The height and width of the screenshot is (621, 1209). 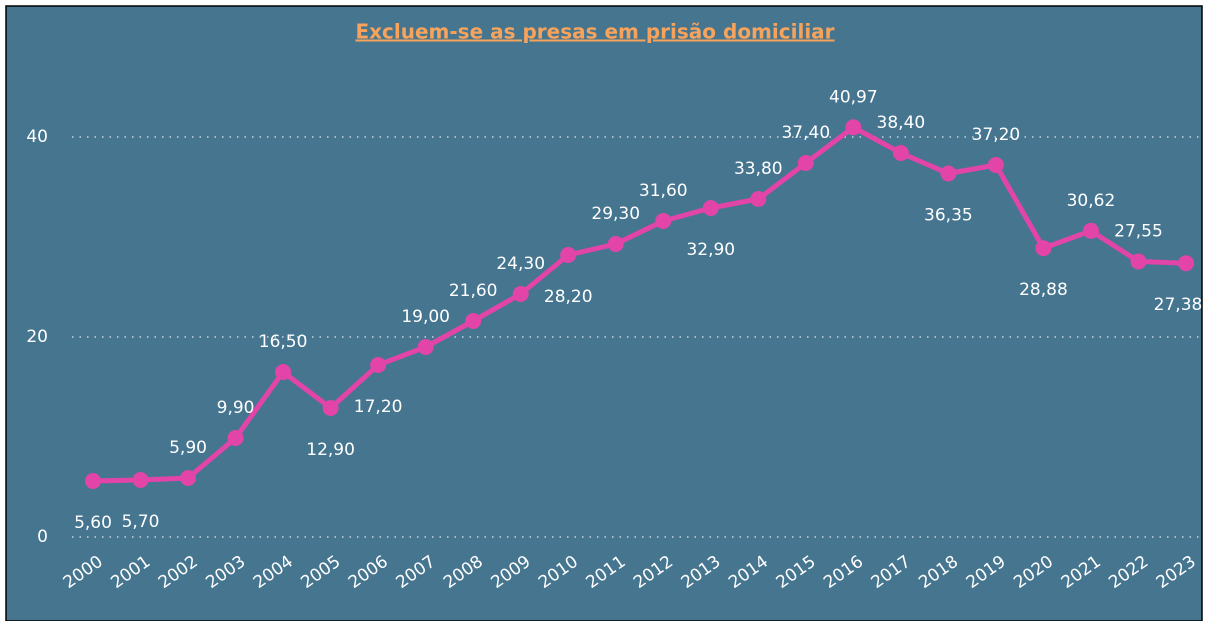 I want to click on data-label: 29,30, so click(x=615, y=214).